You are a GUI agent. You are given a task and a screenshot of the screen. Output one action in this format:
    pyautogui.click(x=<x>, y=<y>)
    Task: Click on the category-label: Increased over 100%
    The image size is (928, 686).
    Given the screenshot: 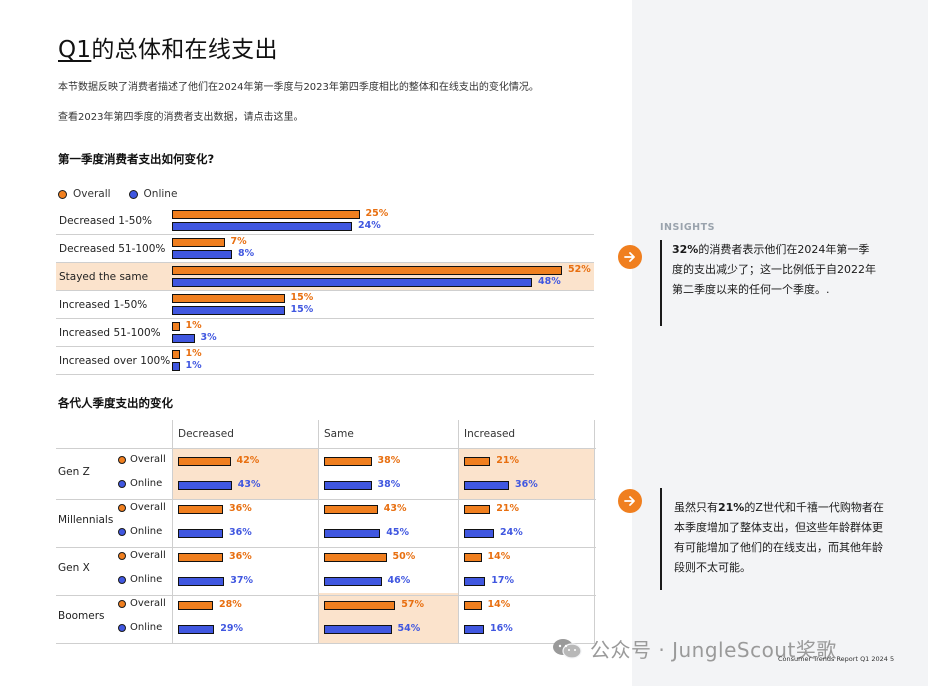 What is the action you would take?
    pyautogui.click(x=115, y=361)
    